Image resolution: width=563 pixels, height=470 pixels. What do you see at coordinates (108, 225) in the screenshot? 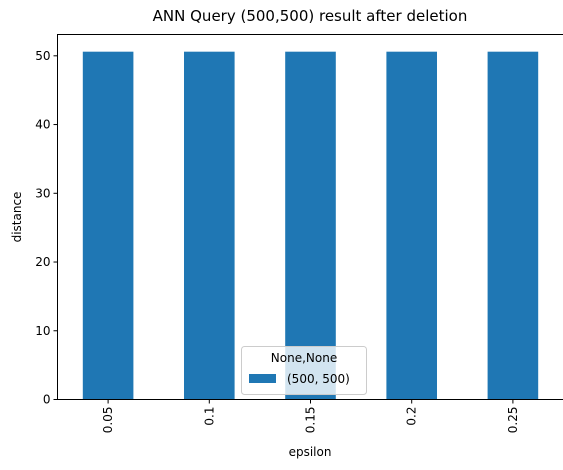
I see `bar-0.05` at bounding box center [108, 225].